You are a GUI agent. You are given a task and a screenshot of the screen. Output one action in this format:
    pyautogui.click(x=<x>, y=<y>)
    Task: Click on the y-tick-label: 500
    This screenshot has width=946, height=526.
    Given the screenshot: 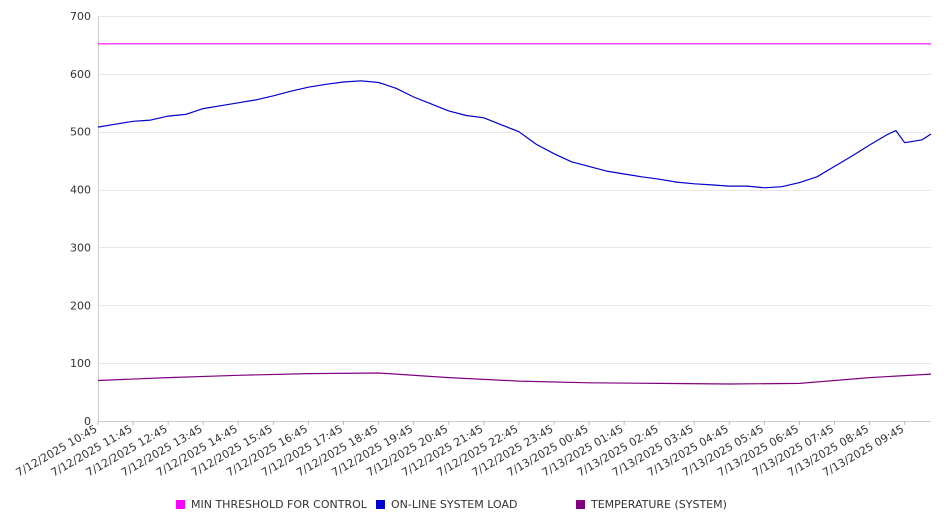 What is the action you would take?
    pyautogui.click(x=80, y=132)
    